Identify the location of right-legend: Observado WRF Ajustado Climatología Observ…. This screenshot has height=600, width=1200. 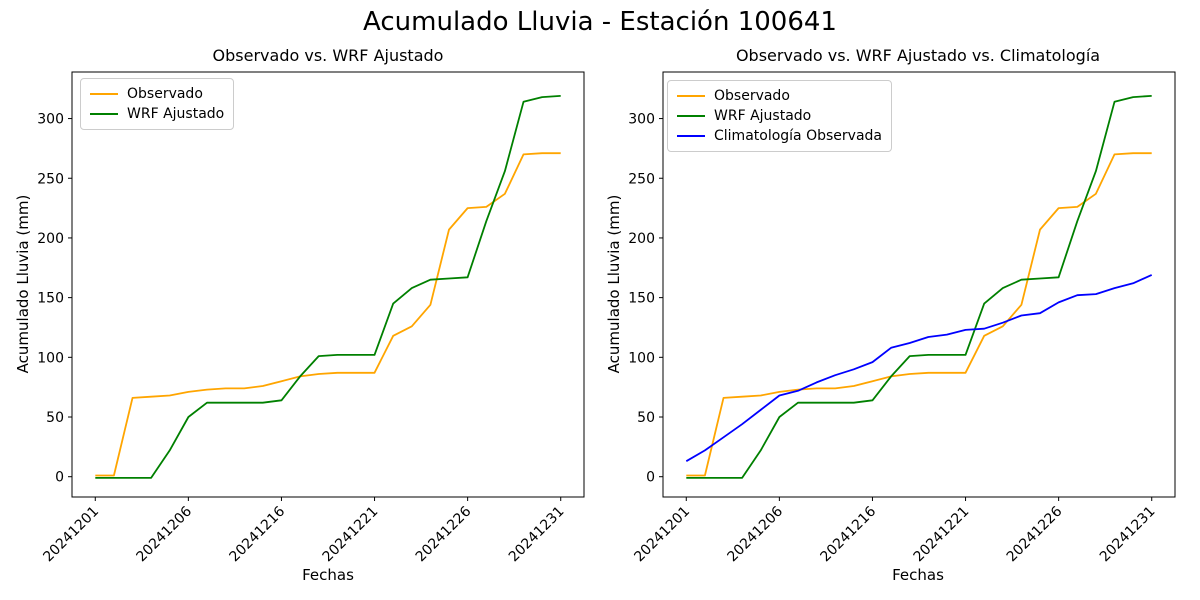
(779, 116).